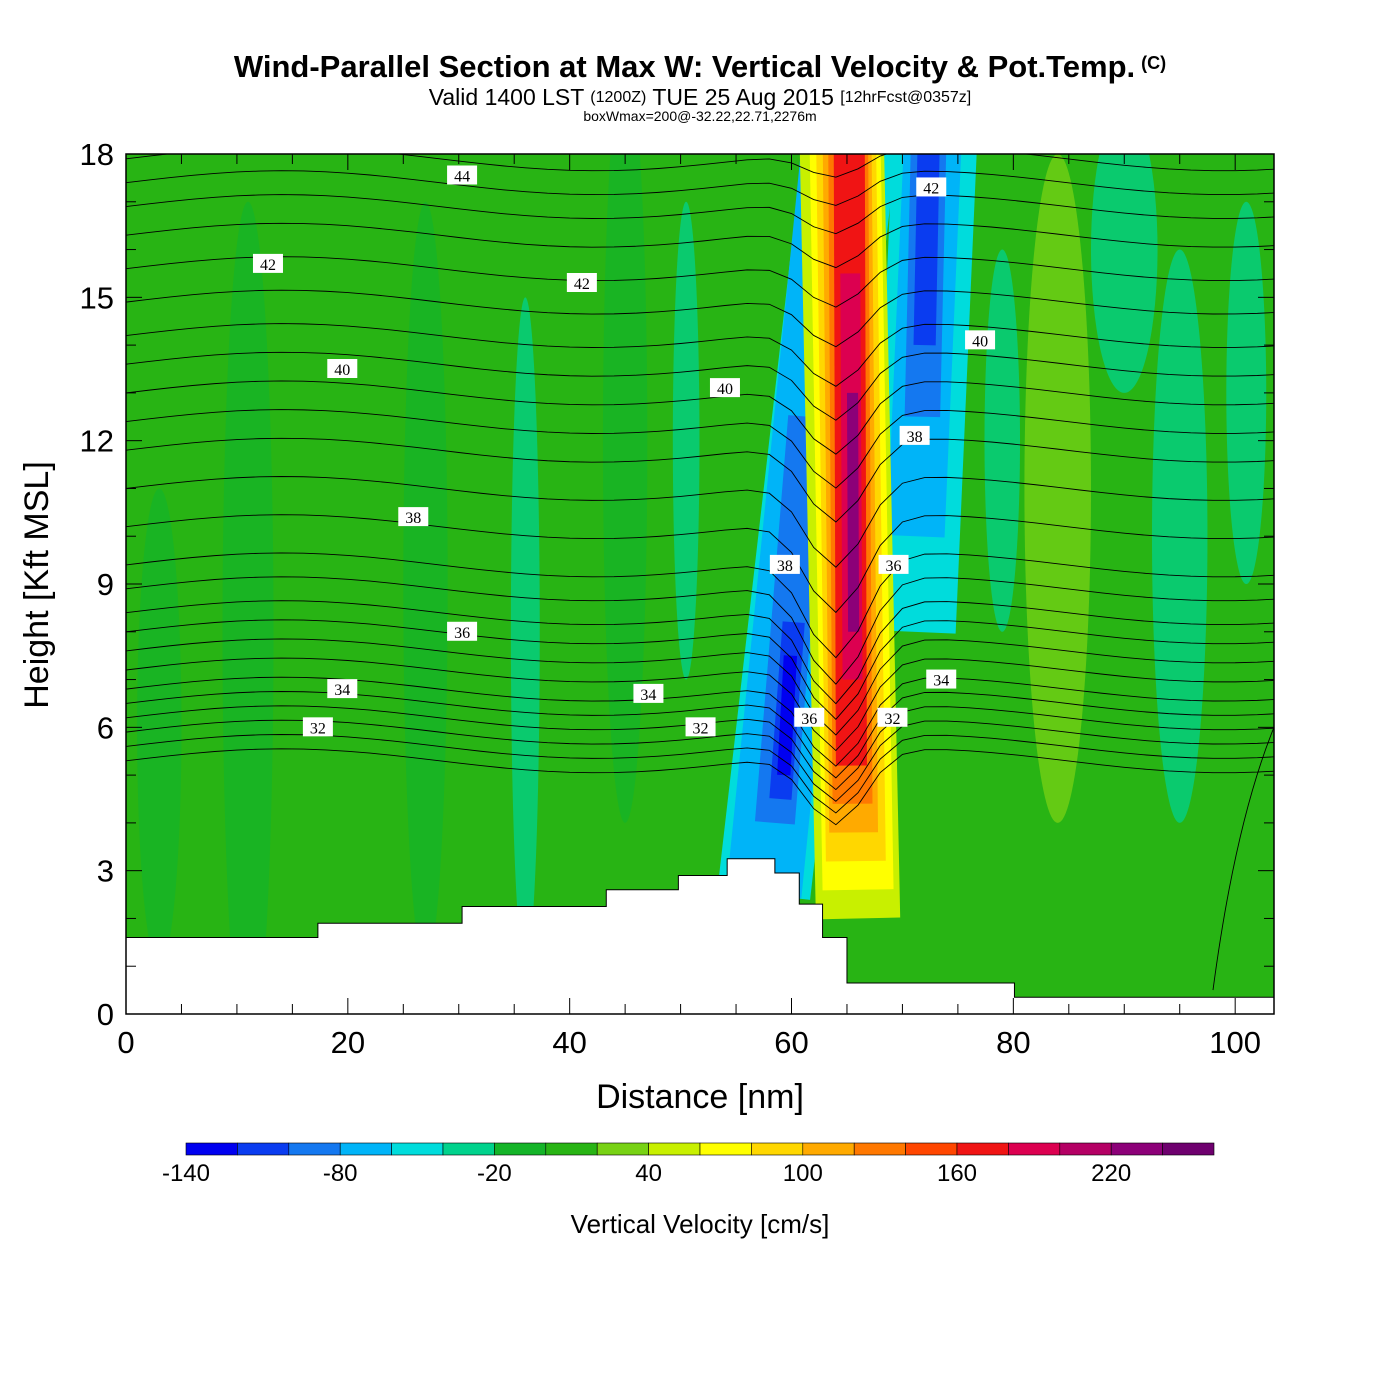  Describe the element at coordinates (1013, 1042) in the screenshot. I see `x-tick-label: 80` at that location.